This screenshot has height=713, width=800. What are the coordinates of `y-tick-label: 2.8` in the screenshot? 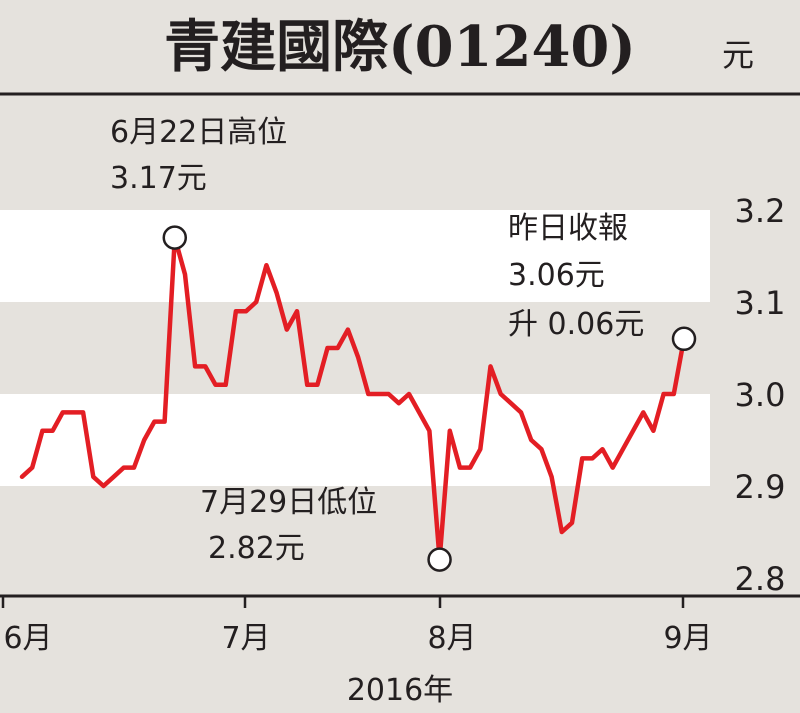 It's located at (760, 579).